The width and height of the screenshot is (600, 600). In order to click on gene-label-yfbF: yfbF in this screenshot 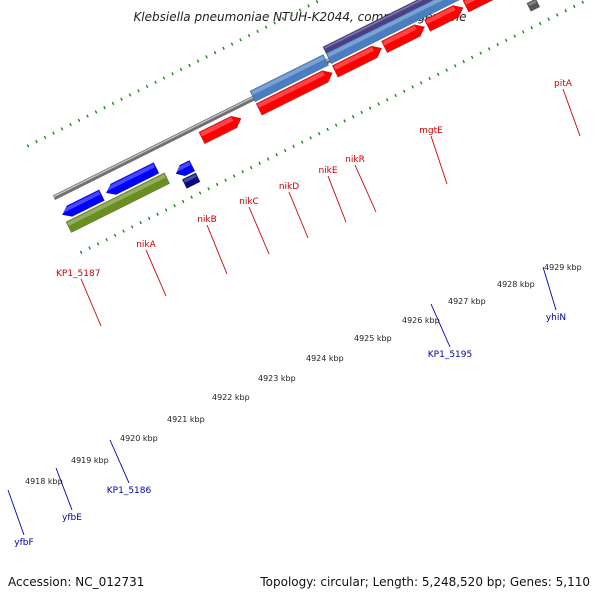, I will do `click(23, 543)`.